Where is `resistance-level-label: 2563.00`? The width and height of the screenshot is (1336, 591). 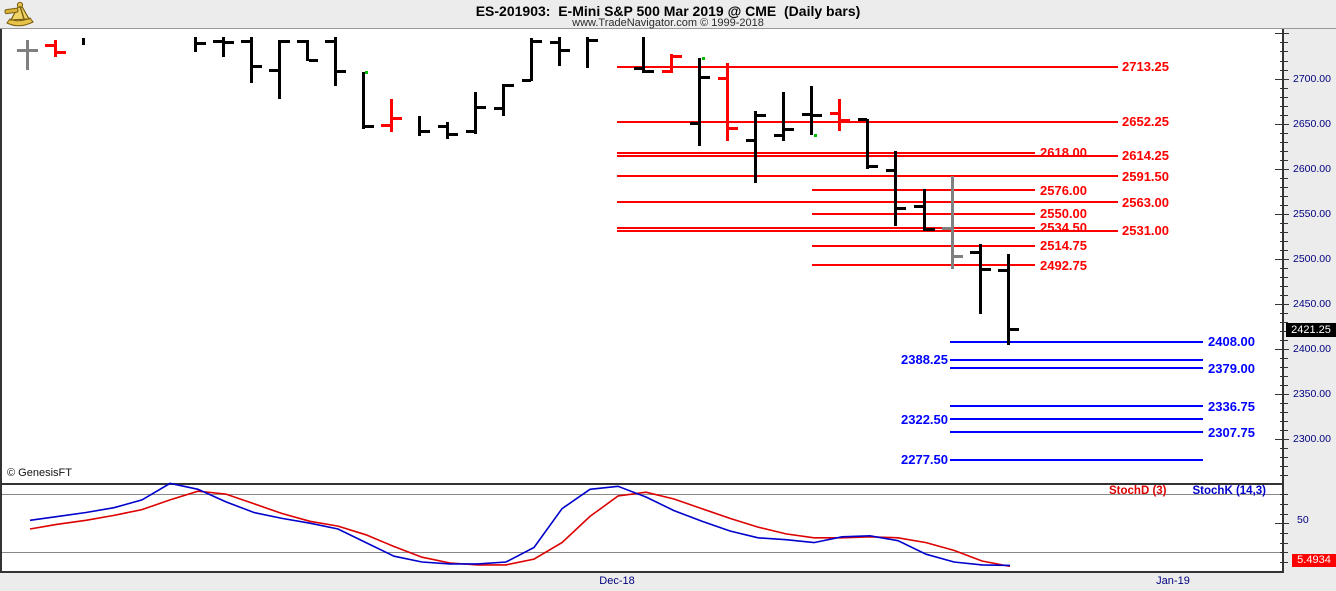
resistance-level-label: 2563.00 is located at coordinates (1145, 202).